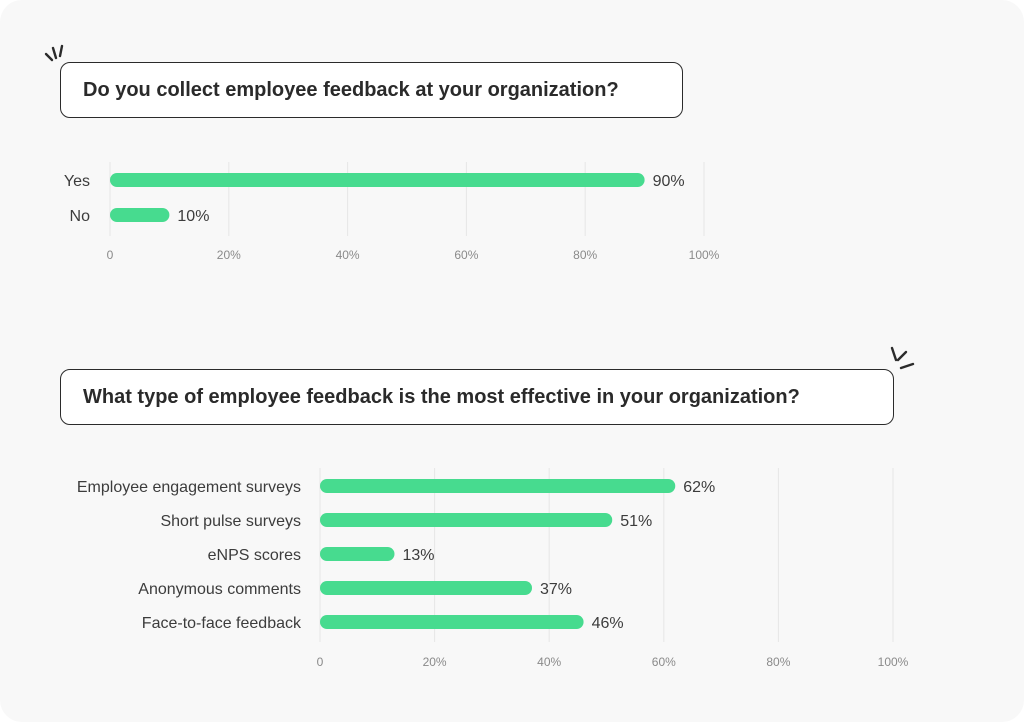 Image resolution: width=1024 pixels, height=722 pixels. Describe the element at coordinates (418, 555) in the screenshot. I see `value-label: 13%` at that location.